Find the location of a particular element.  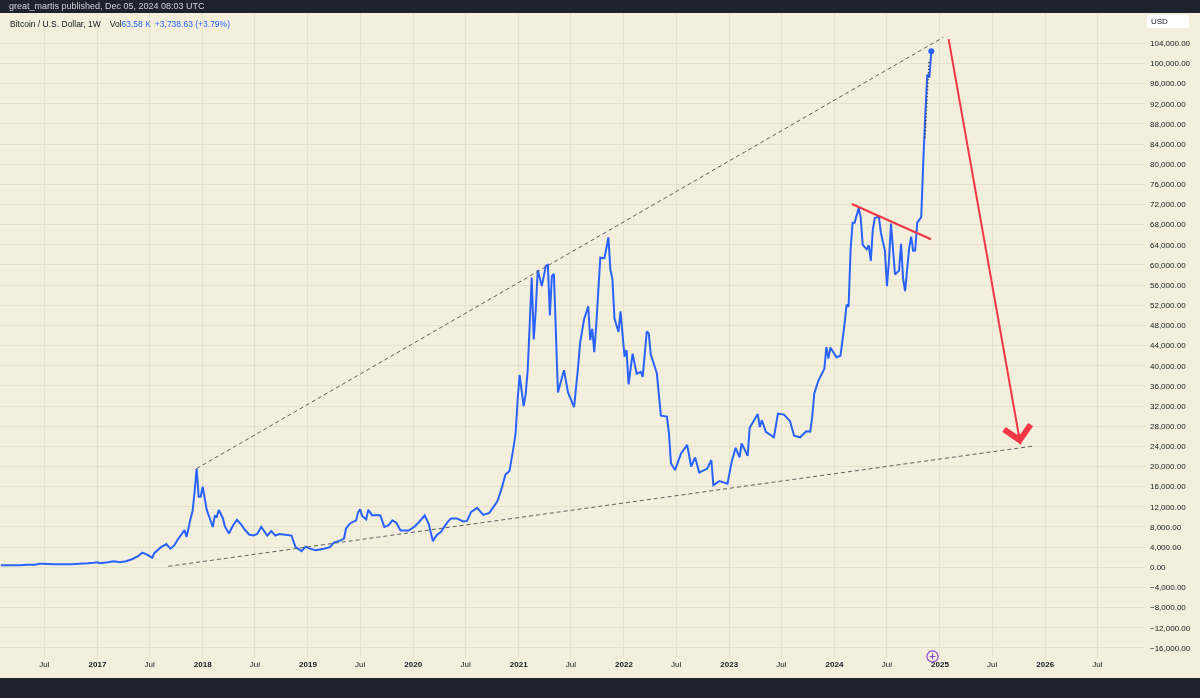

y-tick-label: 12,000.00 is located at coordinates (1168, 507).